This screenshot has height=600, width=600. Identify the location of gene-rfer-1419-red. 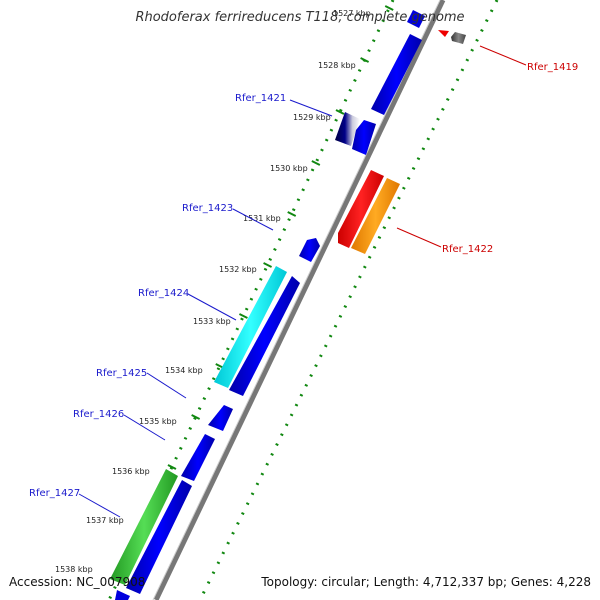
(443, 33).